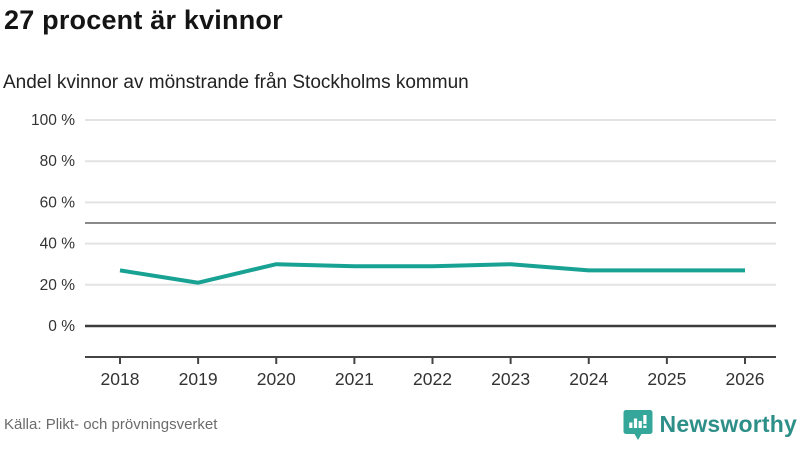 This screenshot has height=450, width=800. I want to click on x-tick-label: 2020, so click(276, 379).